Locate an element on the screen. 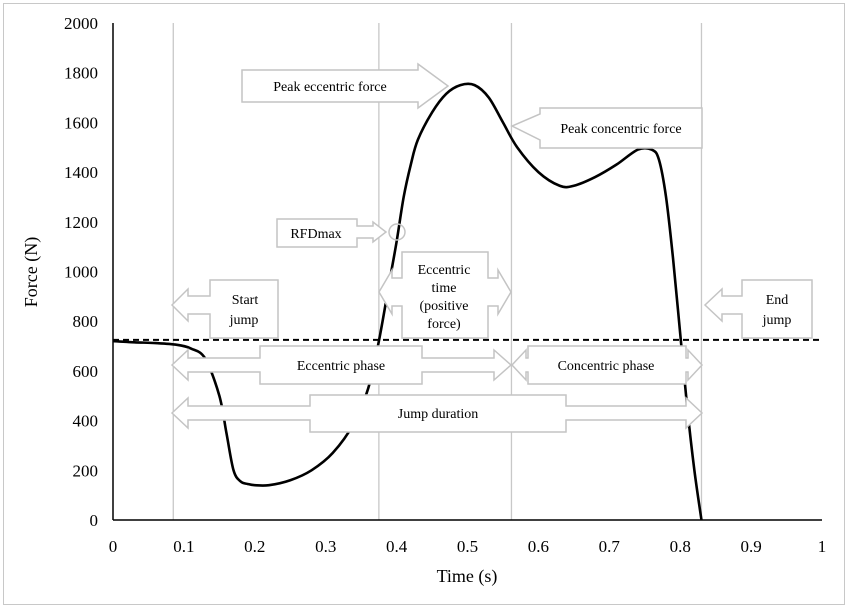  x-tick-label: 0.9 is located at coordinates (750, 546).